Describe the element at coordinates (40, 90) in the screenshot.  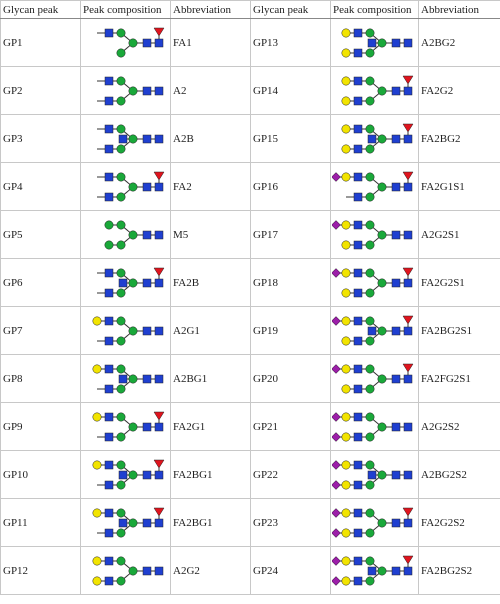
I see `glycan-peak: GP2` at that location.